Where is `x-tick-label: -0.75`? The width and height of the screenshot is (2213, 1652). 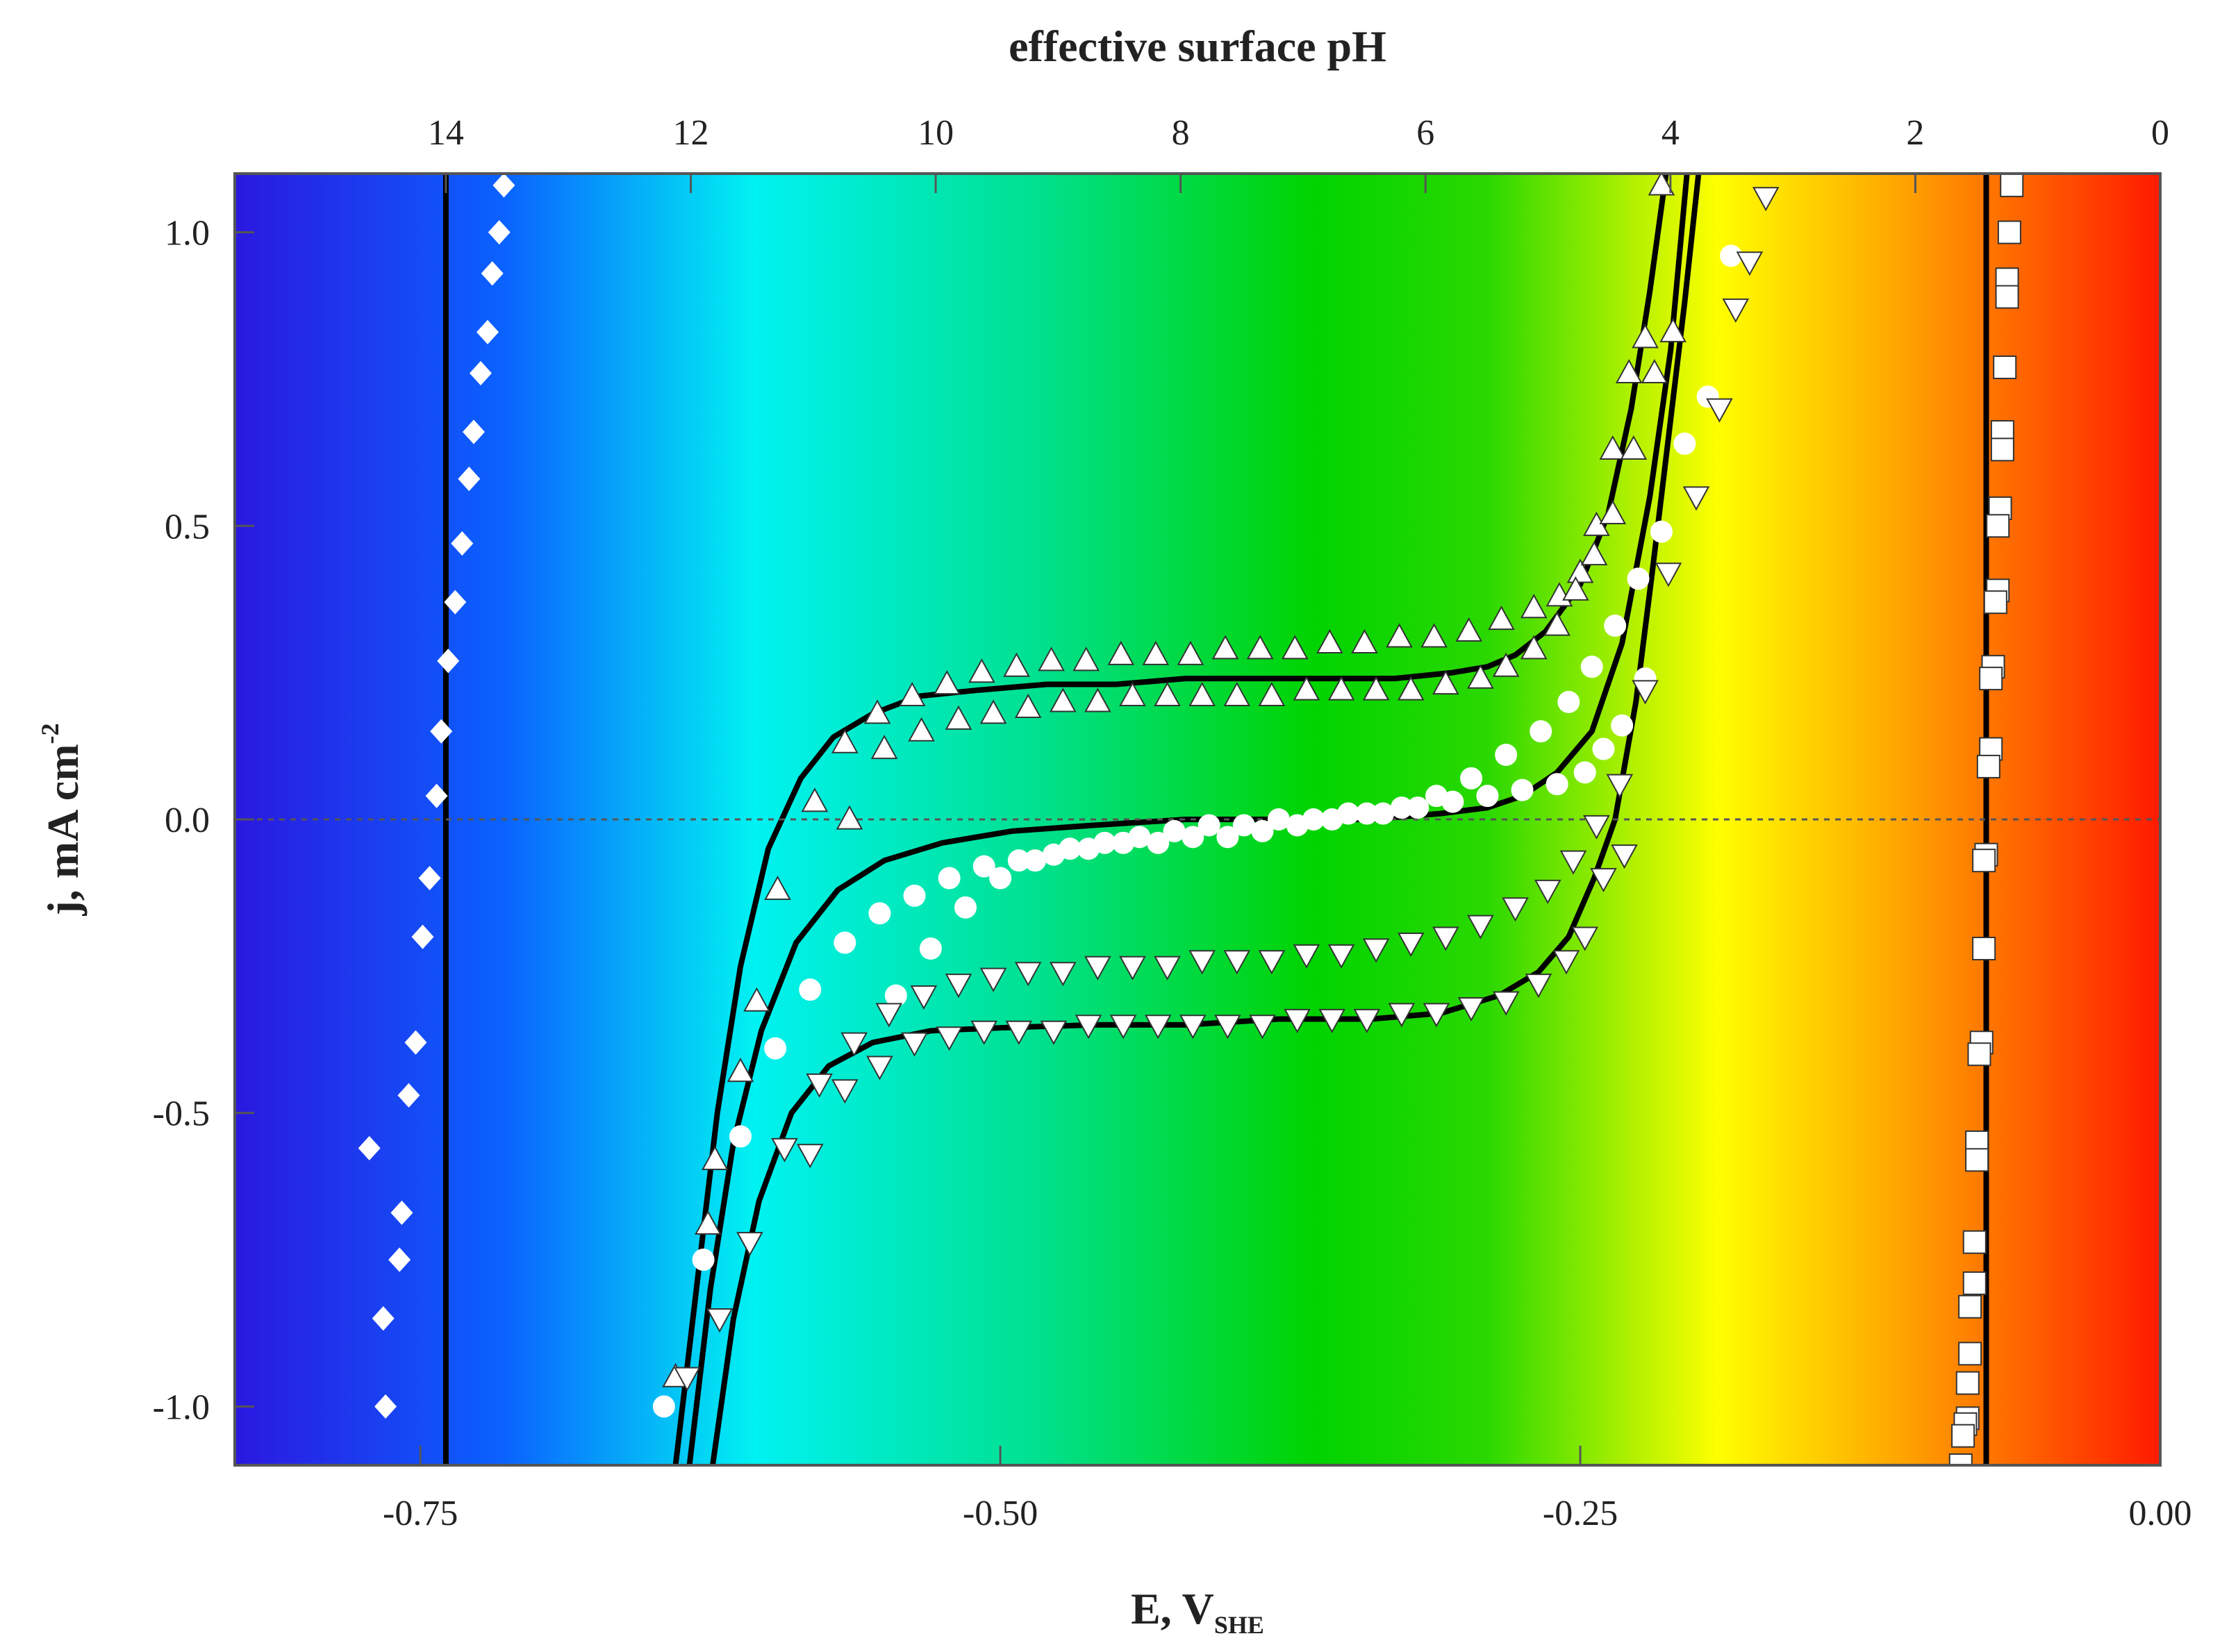
x-tick-label: -0.75 is located at coordinates (421, 1513).